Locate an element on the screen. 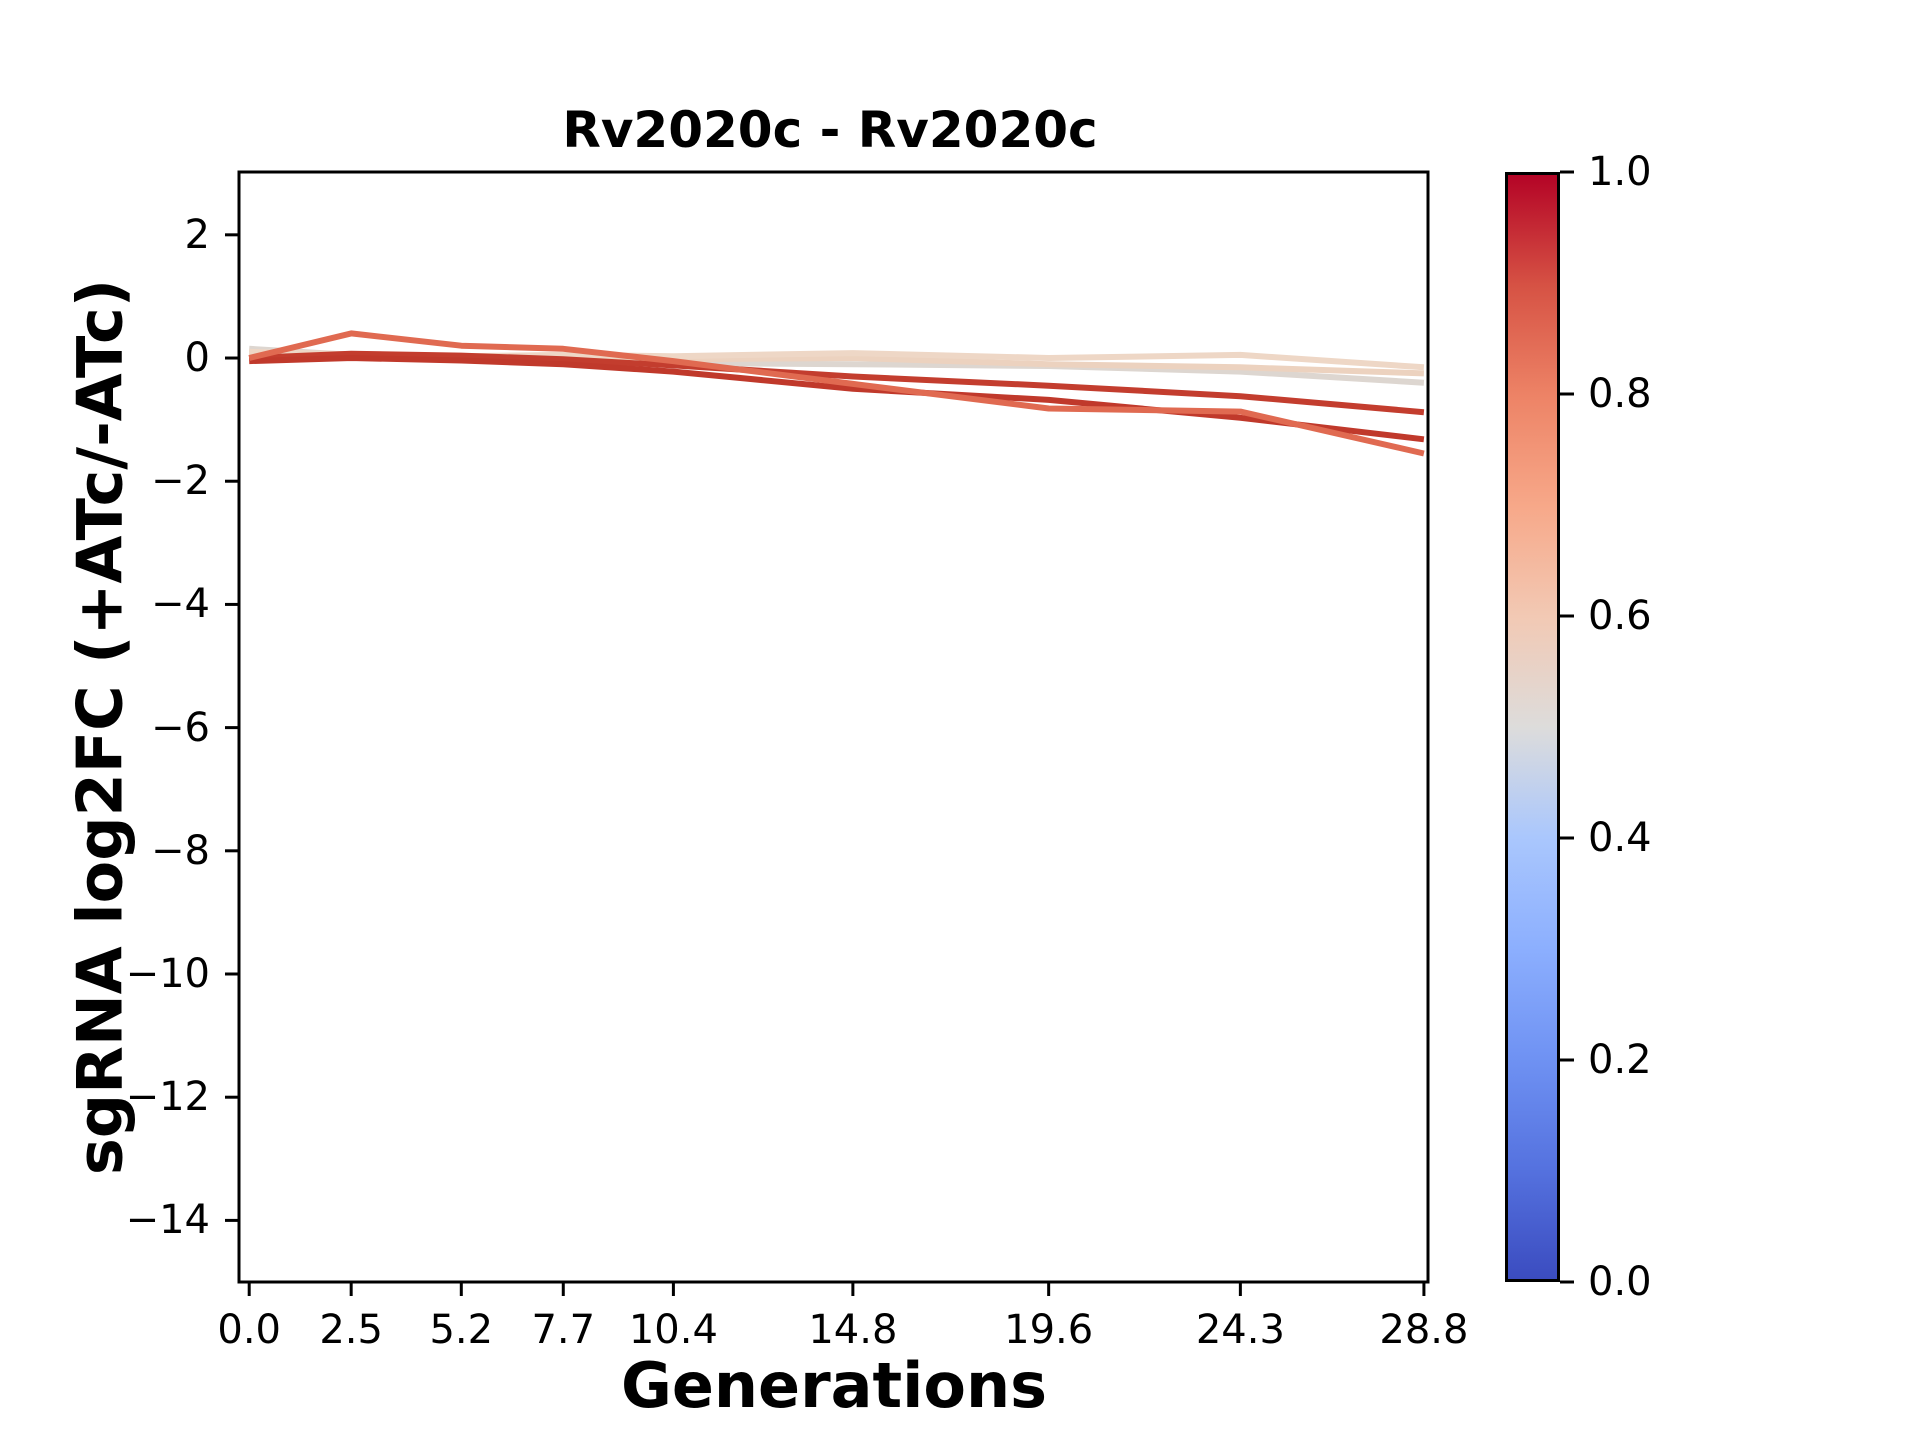 This screenshot has height=1440, width=1920. y-tick-label: −2 is located at coordinates (180, 481).